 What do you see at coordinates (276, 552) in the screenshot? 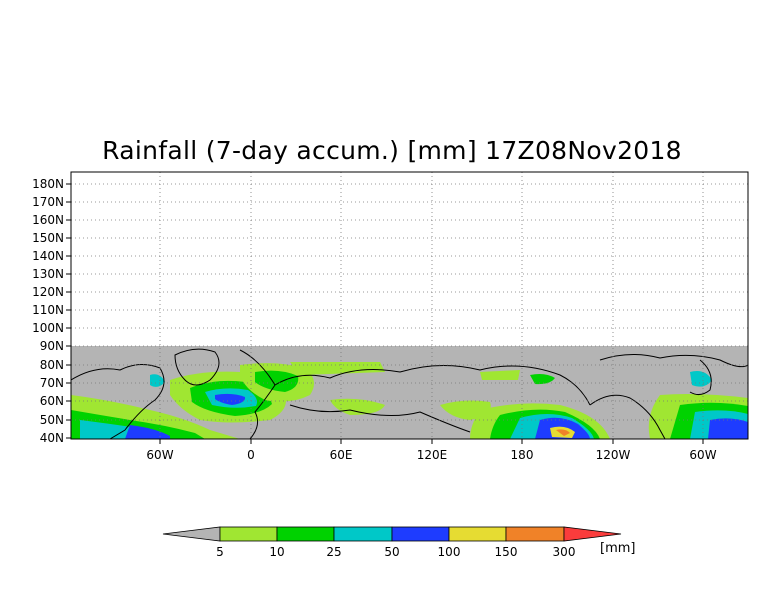
I see `colorbar-label: 10` at bounding box center [276, 552].